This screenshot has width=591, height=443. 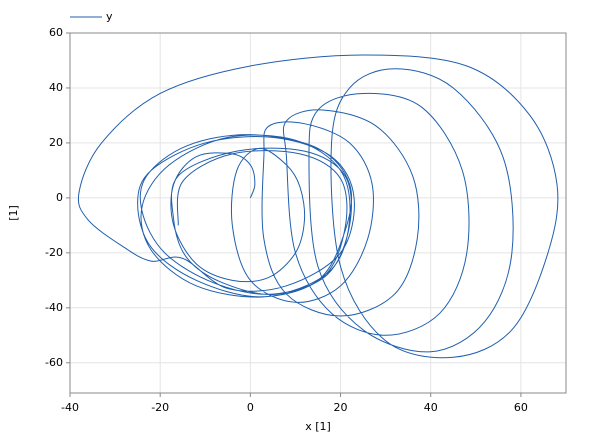 I want to click on legend-label: y, so click(x=109, y=16).